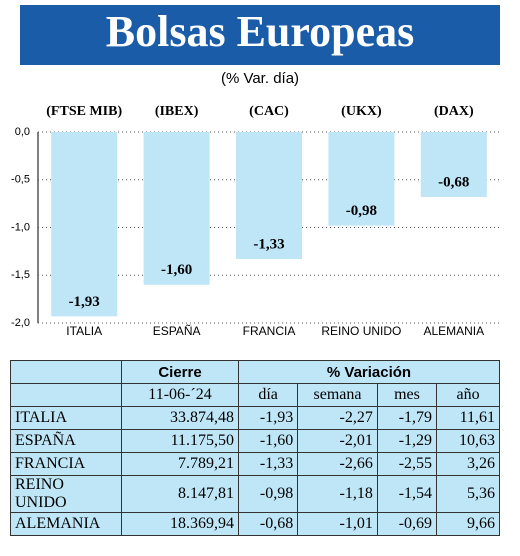 The image size is (520, 556). Describe the element at coordinates (407, 395) in the screenshot. I see `subheader-cell: mes` at that location.